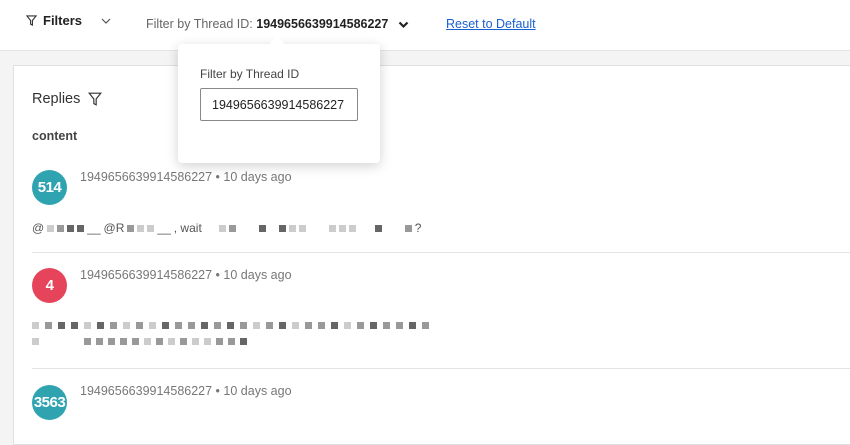  What do you see at coordinates (114, 228) in the screenshot?
I see `text-fragment: @R` at bounding box center [114, 228].